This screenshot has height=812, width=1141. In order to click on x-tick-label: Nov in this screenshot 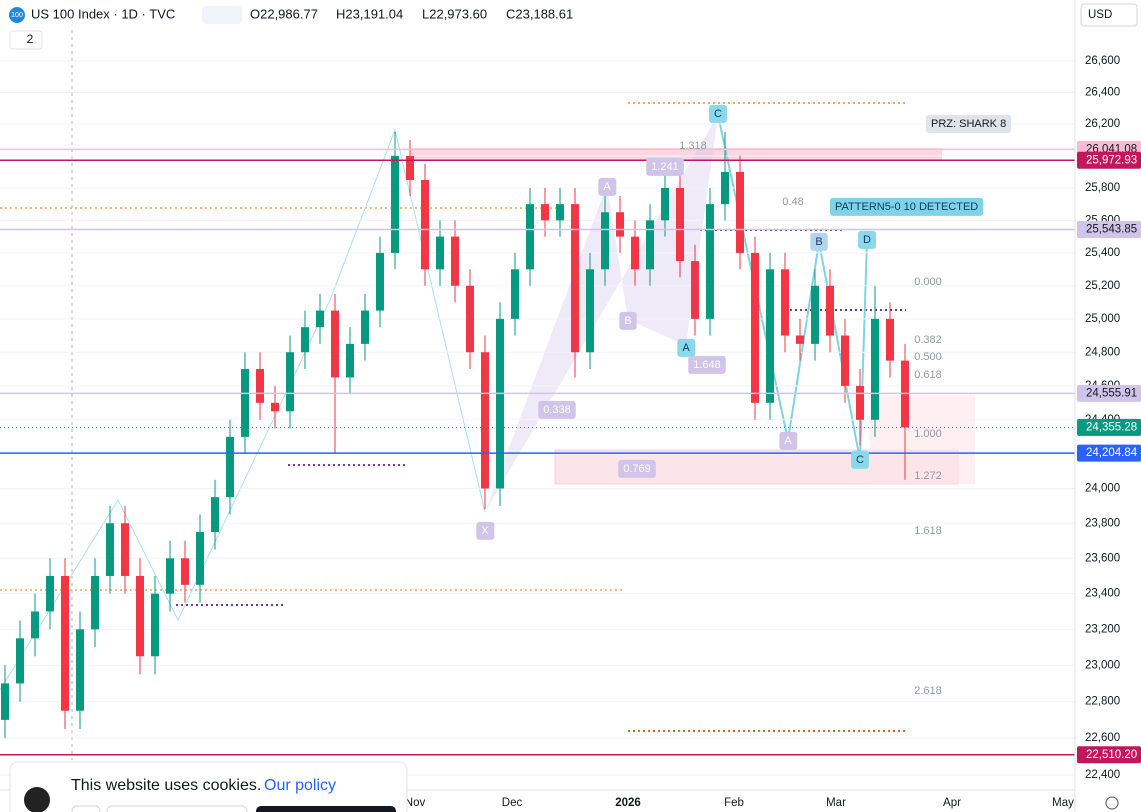, I will do `click(415, 803)`.